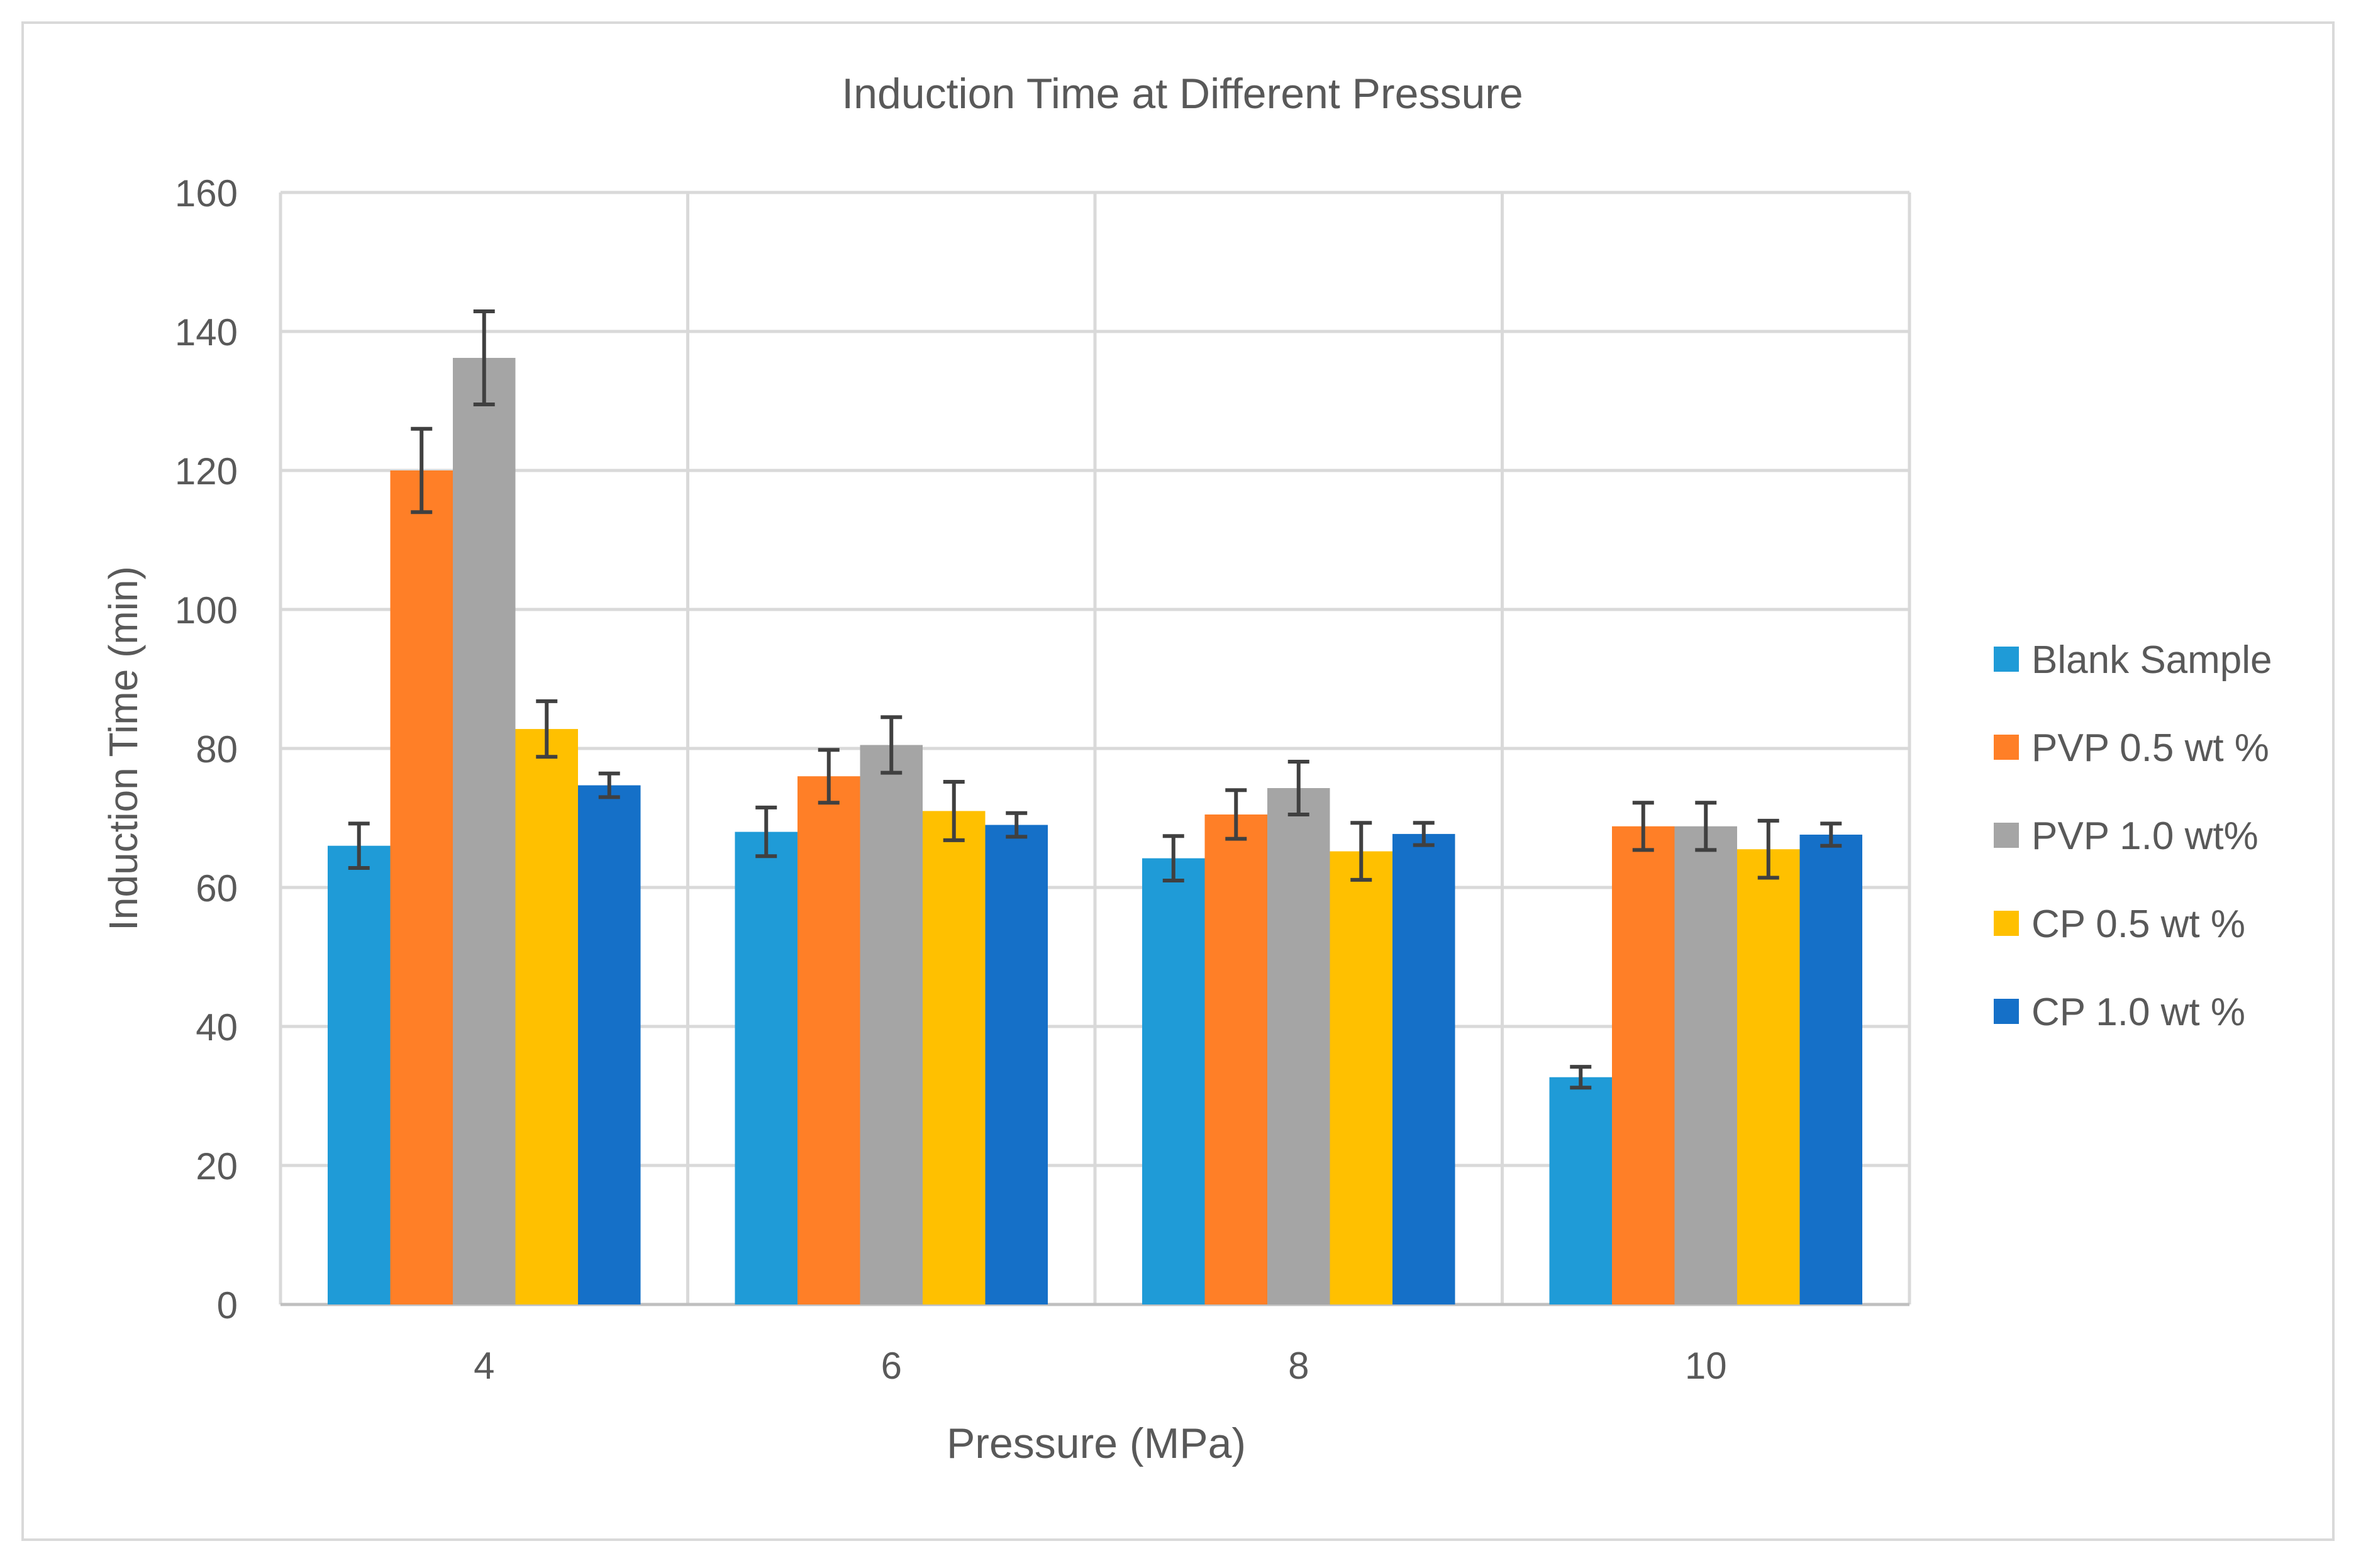 The width and height of the screenshot is (2356, 1568). Describe the element at coordinates (217, 1166) in the screenshot. I see `y-tick-label: 20` at that location.